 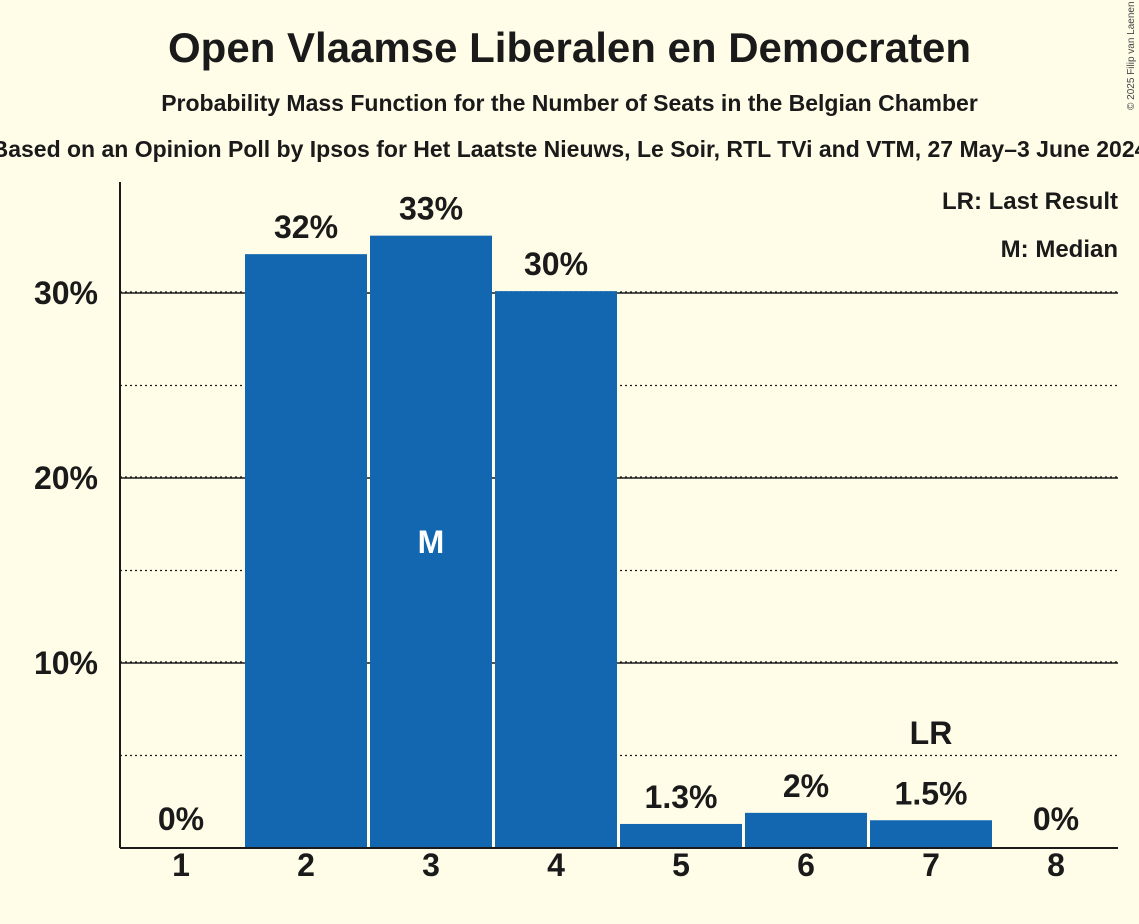 I want to click on legend-entry: LR: Last Result, so click(x=1030, y=201).